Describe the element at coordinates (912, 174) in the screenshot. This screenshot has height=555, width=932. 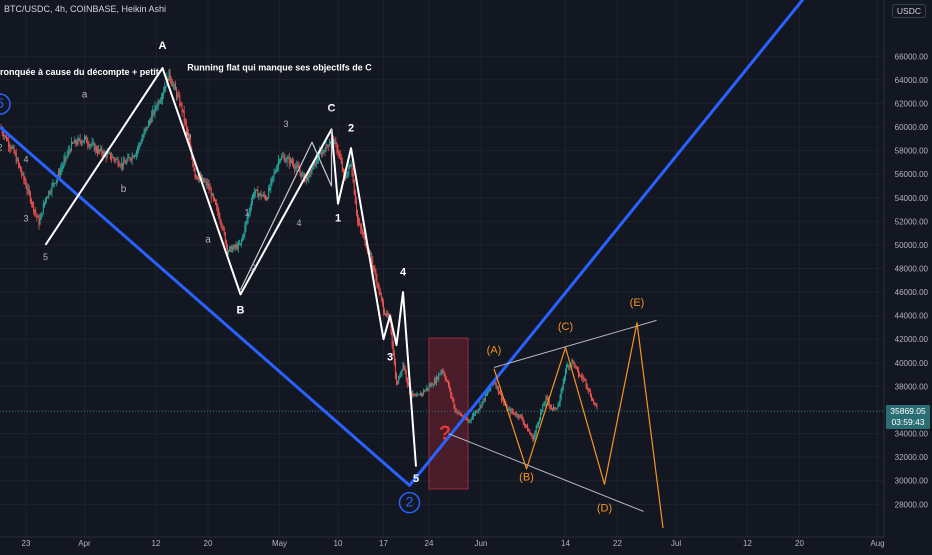
I see `y-tick-label: 56000.00` at that location.